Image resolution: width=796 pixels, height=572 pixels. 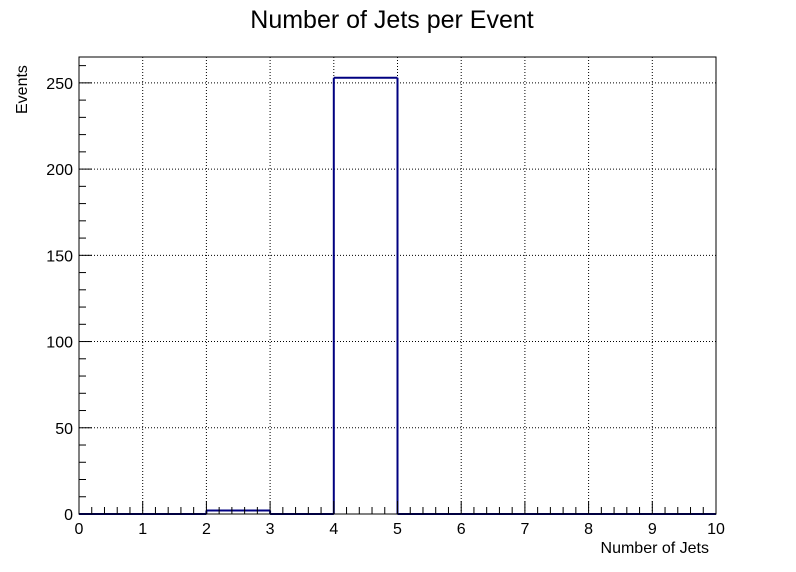 What do you see at coordinates (392, 20) in the screenshot?
I see `chart-title: Number of Jets per Event` at bounding box center [392, 20].